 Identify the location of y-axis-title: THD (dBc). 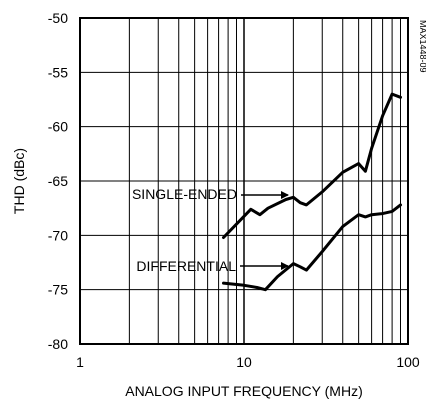
(19, 181).